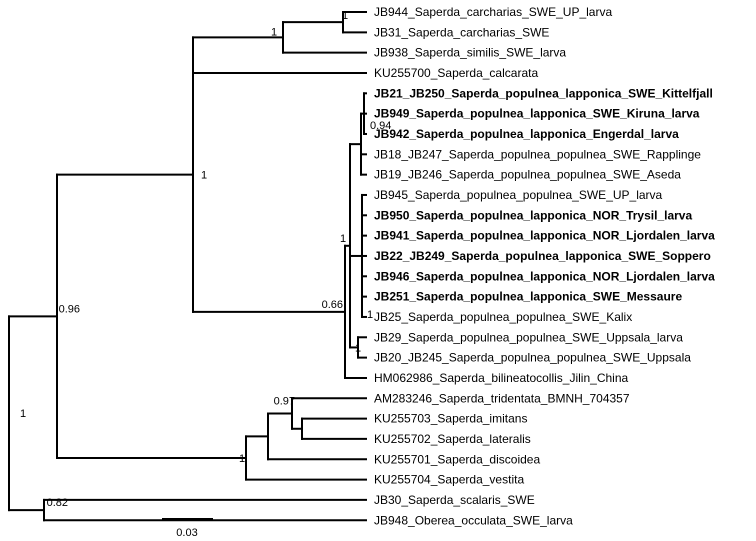 Image resolution: width=756 pixels, height=541 pixels. I want to click on scale-bar: 0.03, so click(187, 528).